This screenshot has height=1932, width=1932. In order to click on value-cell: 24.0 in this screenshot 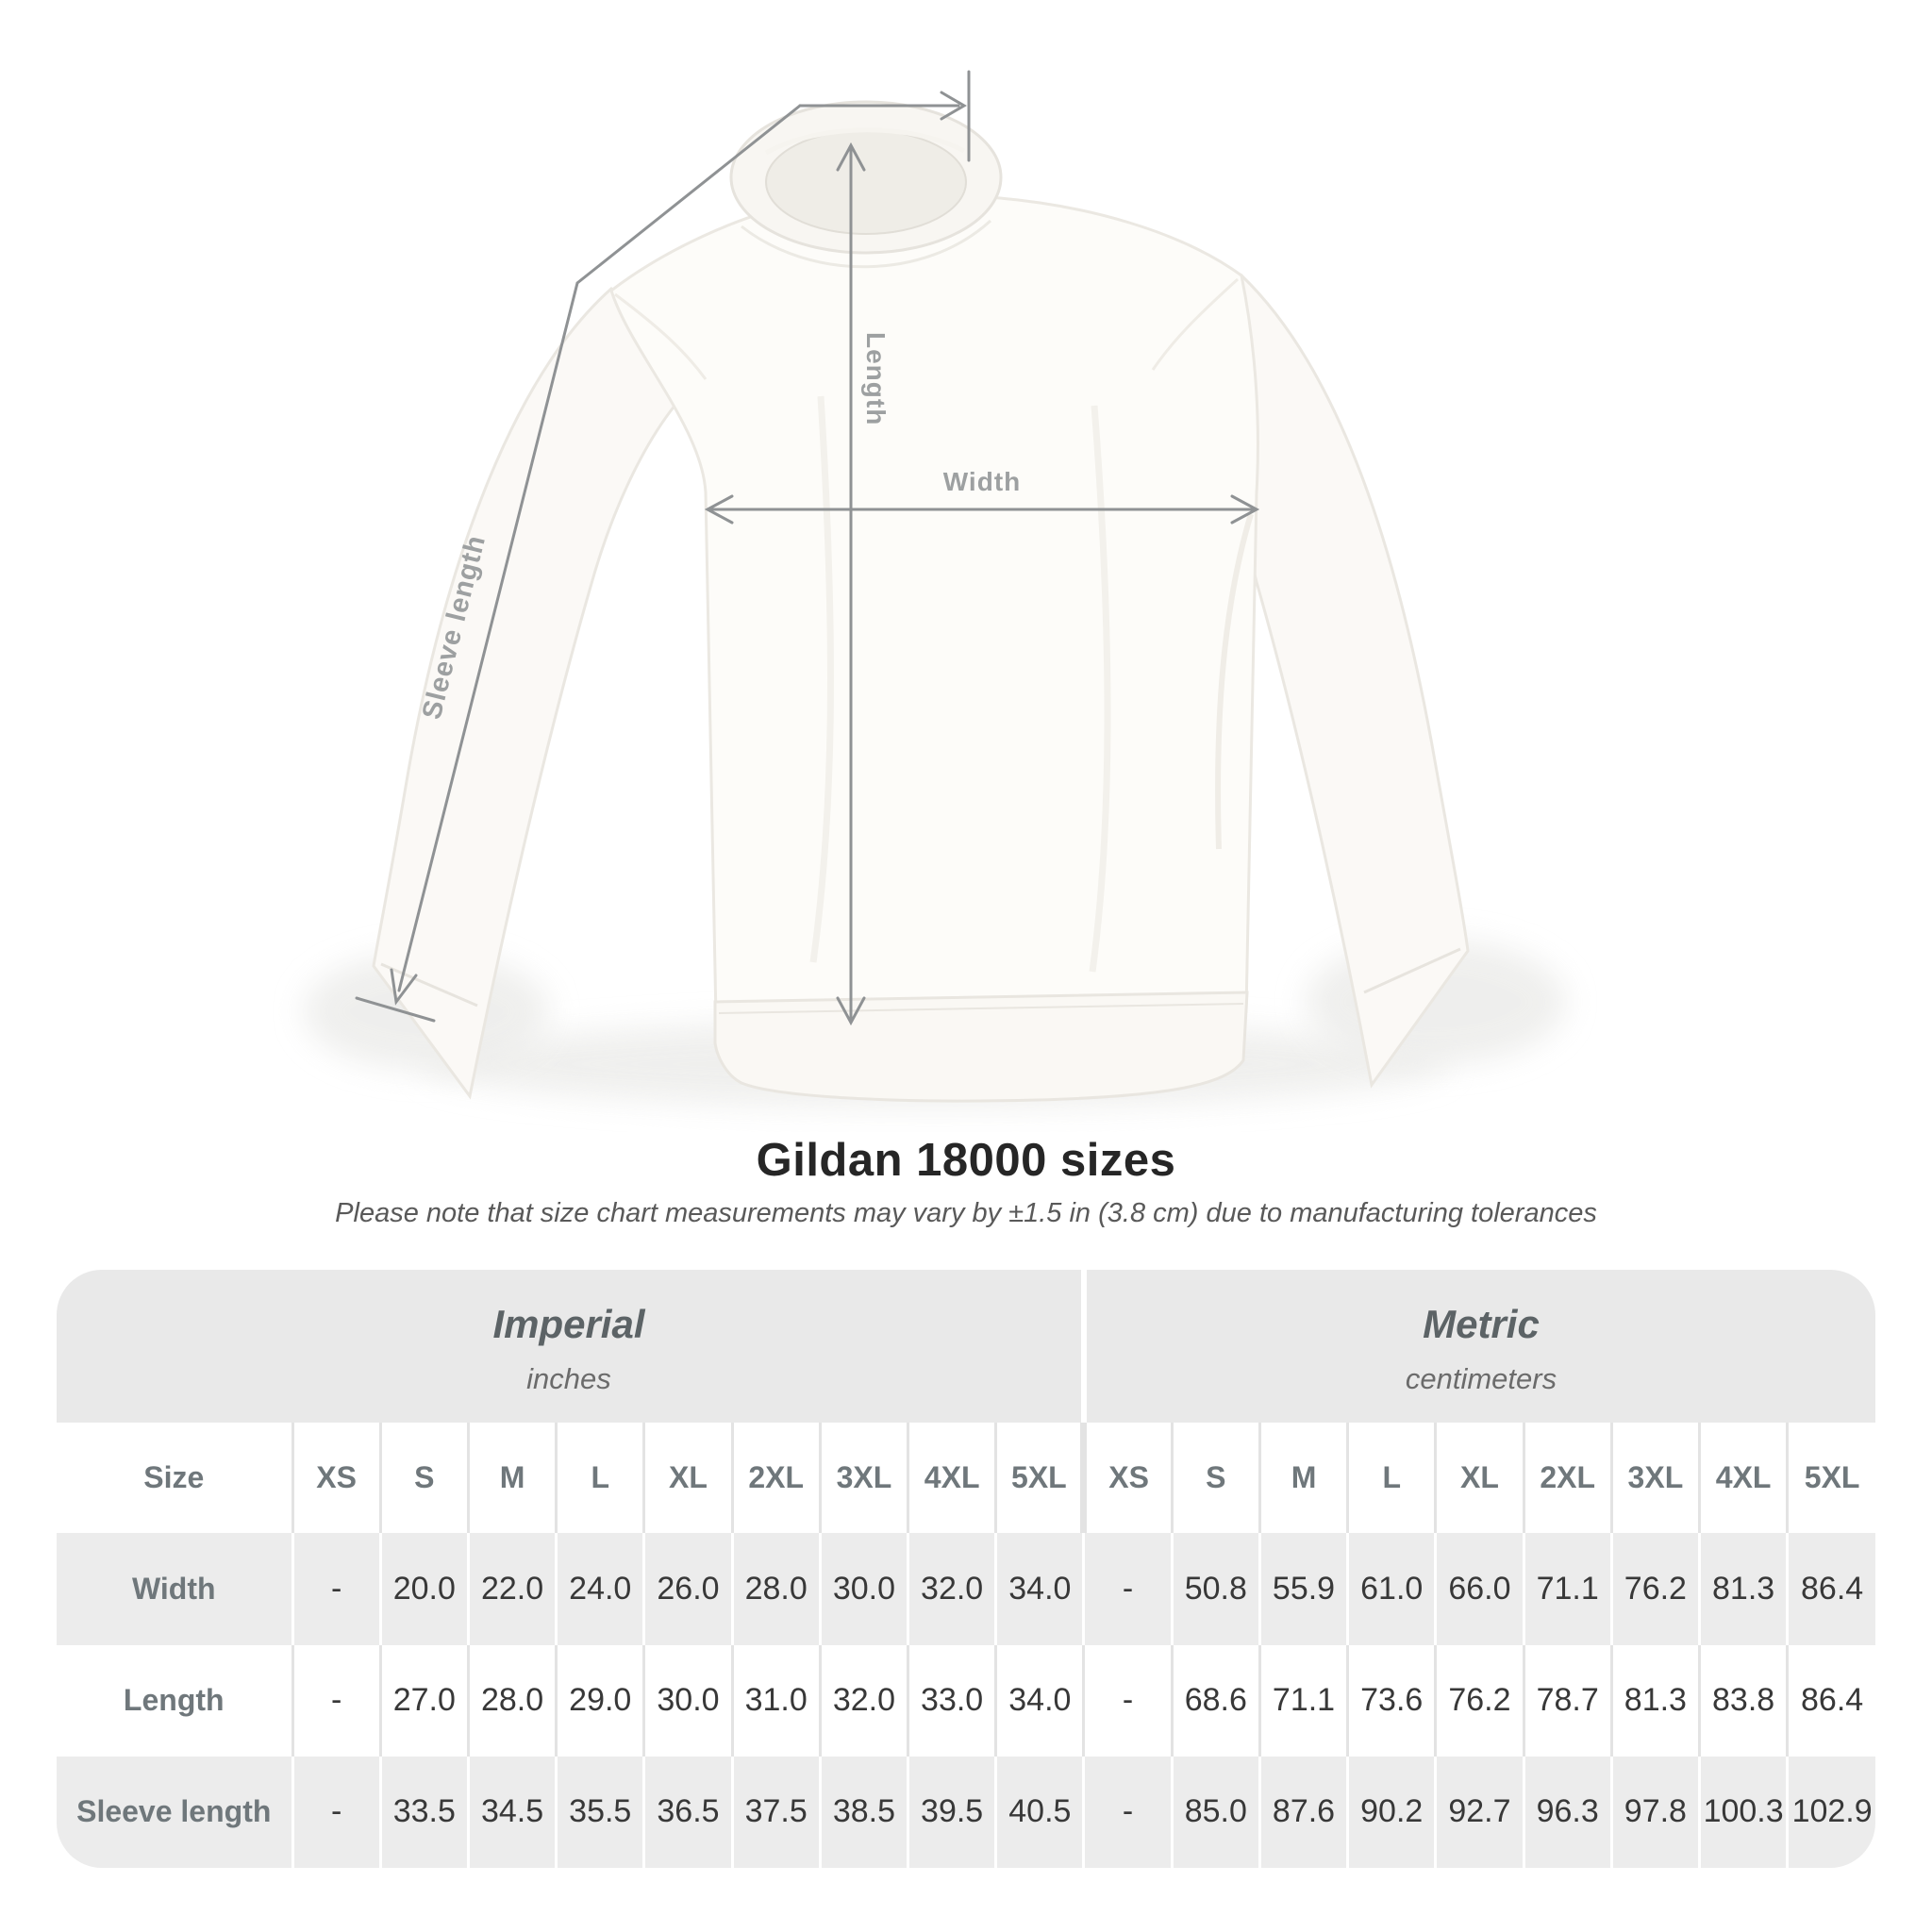, I will do `click(599, 1589)`.